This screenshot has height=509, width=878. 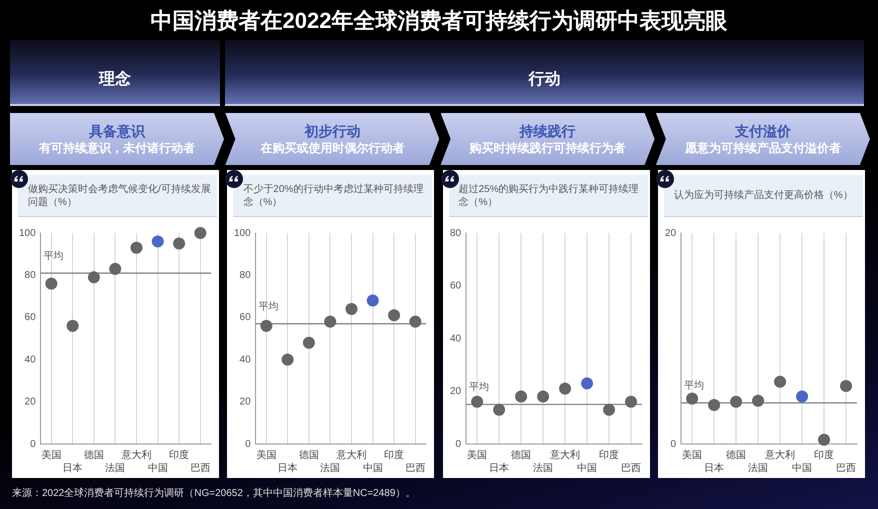 What do you see at coordinates (548, 148) in the screenshot?
I see `chart-subtitle: 购买时持续践行可持续行为者` at bounding box center [548, 148].